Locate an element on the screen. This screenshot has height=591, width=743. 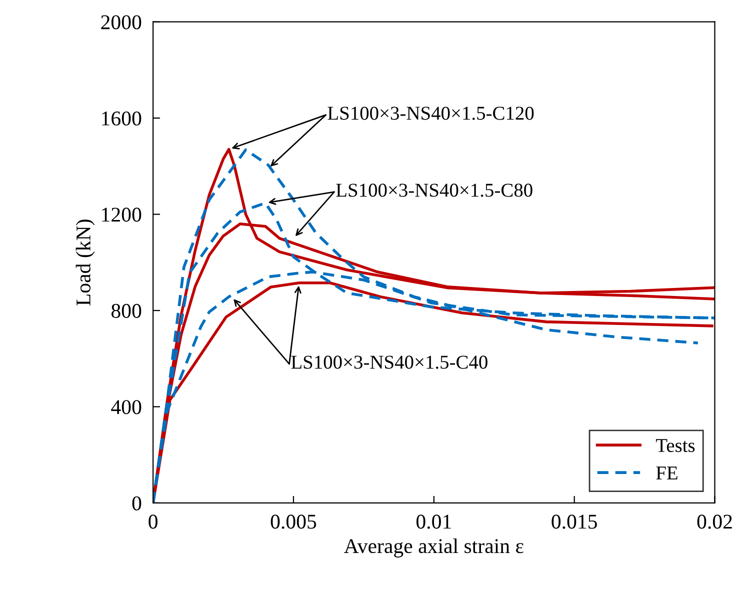
y-tick-label: 2000 is located at coordinates (121, 22).